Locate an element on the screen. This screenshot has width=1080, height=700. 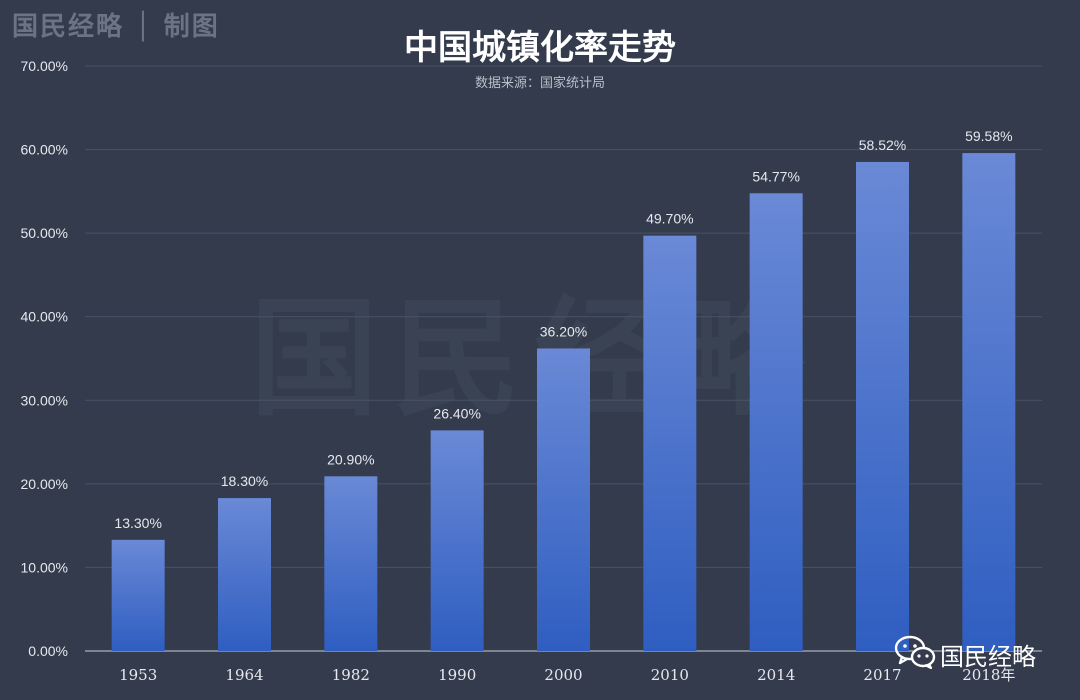
y-tick-label: 10.00% is located at coordinates (44, 567).